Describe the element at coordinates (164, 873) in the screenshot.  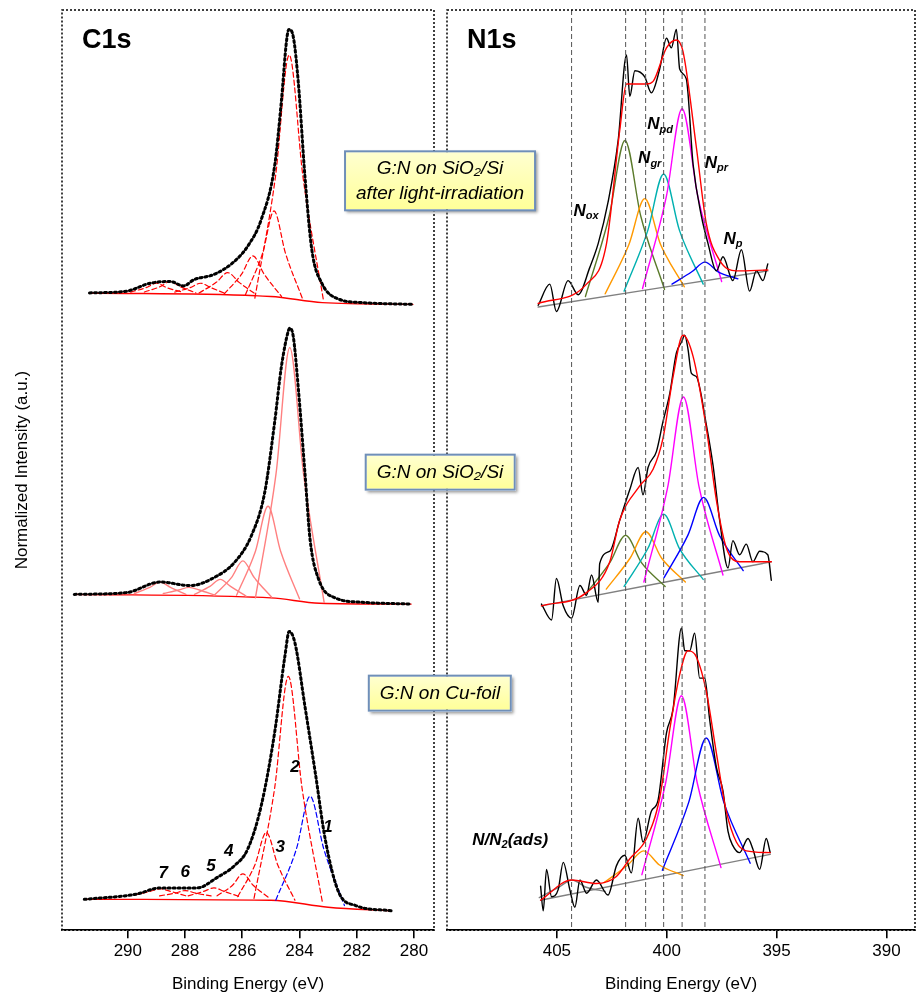
I see `annotation: 7` at that location.